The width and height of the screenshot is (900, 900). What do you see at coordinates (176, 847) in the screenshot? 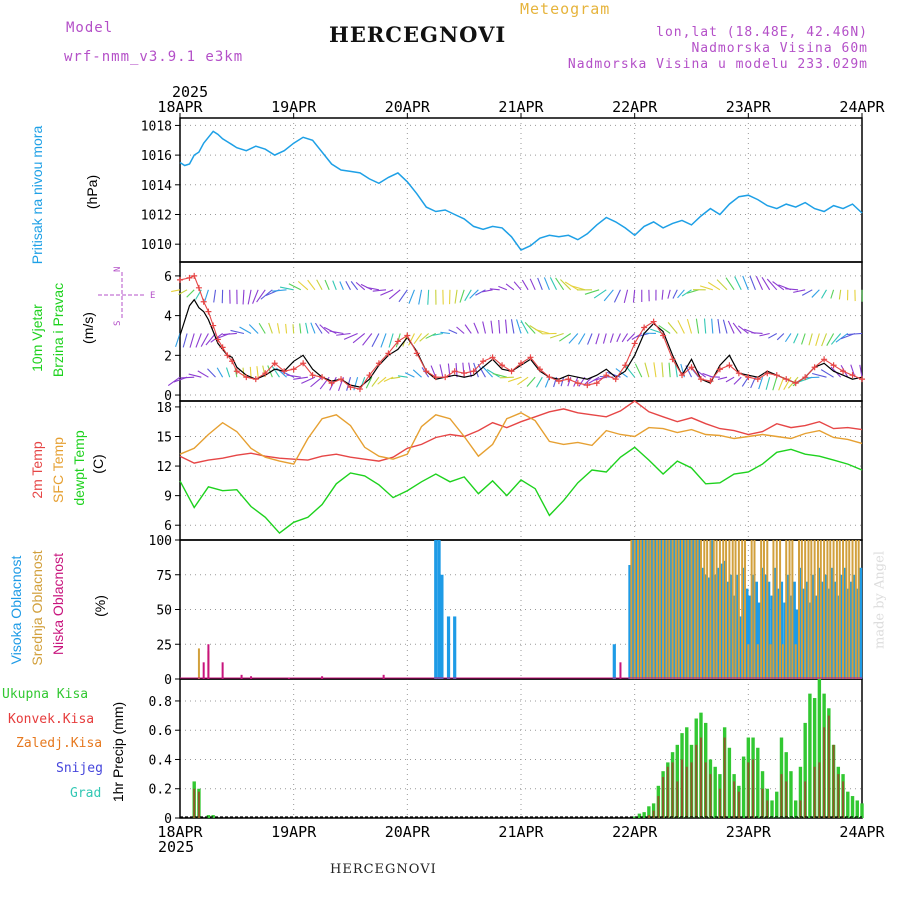
I see `year-bottom: 2025` at bounding box center [176, 847].